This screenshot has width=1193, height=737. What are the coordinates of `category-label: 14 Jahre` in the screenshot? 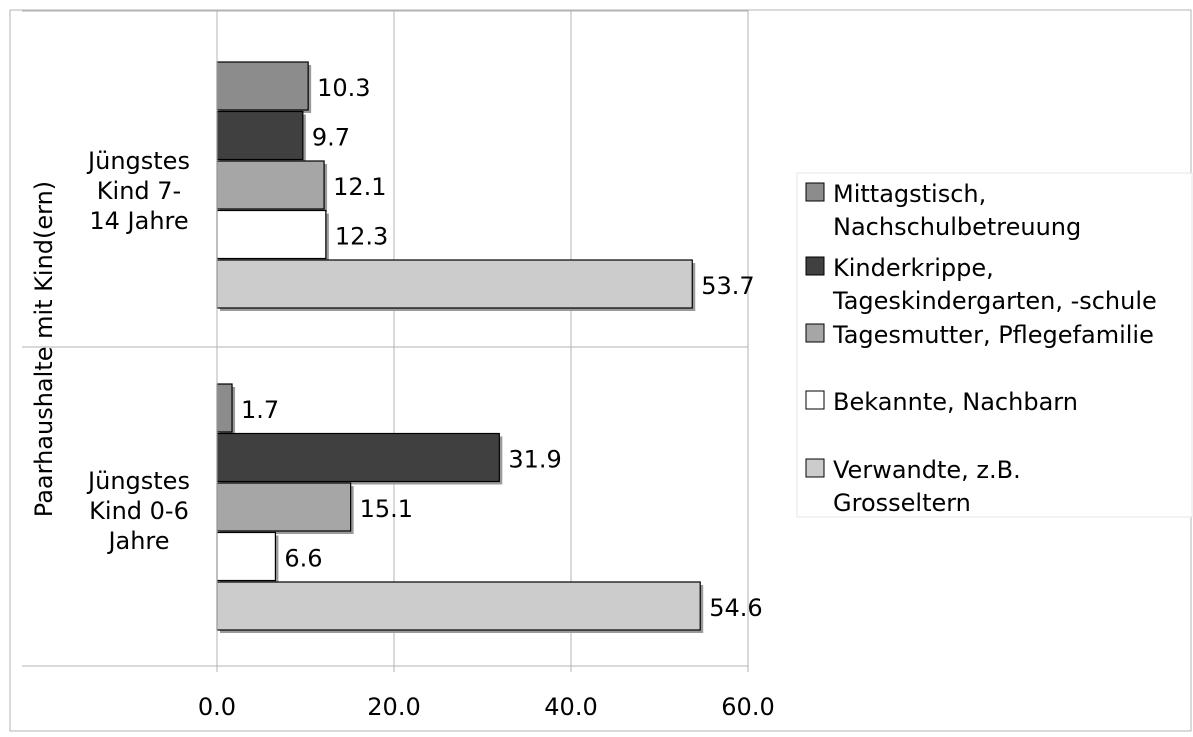 It's located at (138, 221).